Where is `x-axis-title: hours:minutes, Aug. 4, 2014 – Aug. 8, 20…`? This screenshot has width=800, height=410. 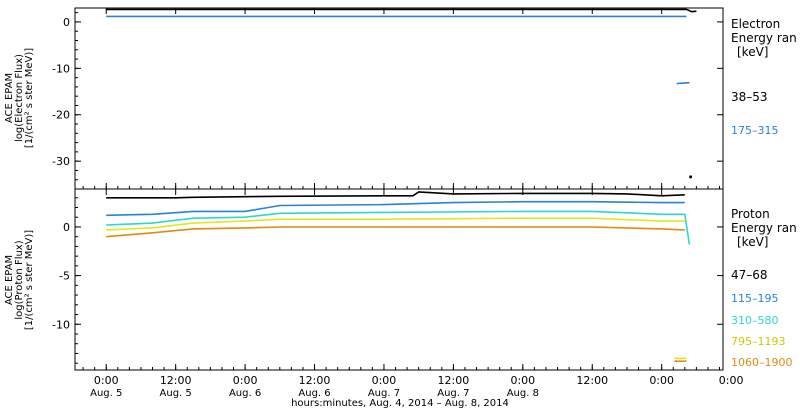
x-axis-title: hours:minutes, Aug. 4, 2014 – Aug. 8, 20… is located at coordinates (400, 403).